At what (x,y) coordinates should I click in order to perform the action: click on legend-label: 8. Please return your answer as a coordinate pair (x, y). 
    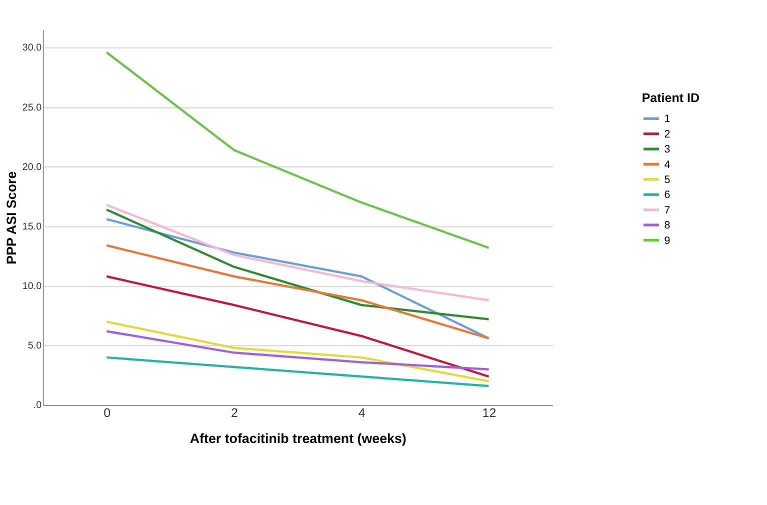
    Looking at the image, I should click on (667, 226).